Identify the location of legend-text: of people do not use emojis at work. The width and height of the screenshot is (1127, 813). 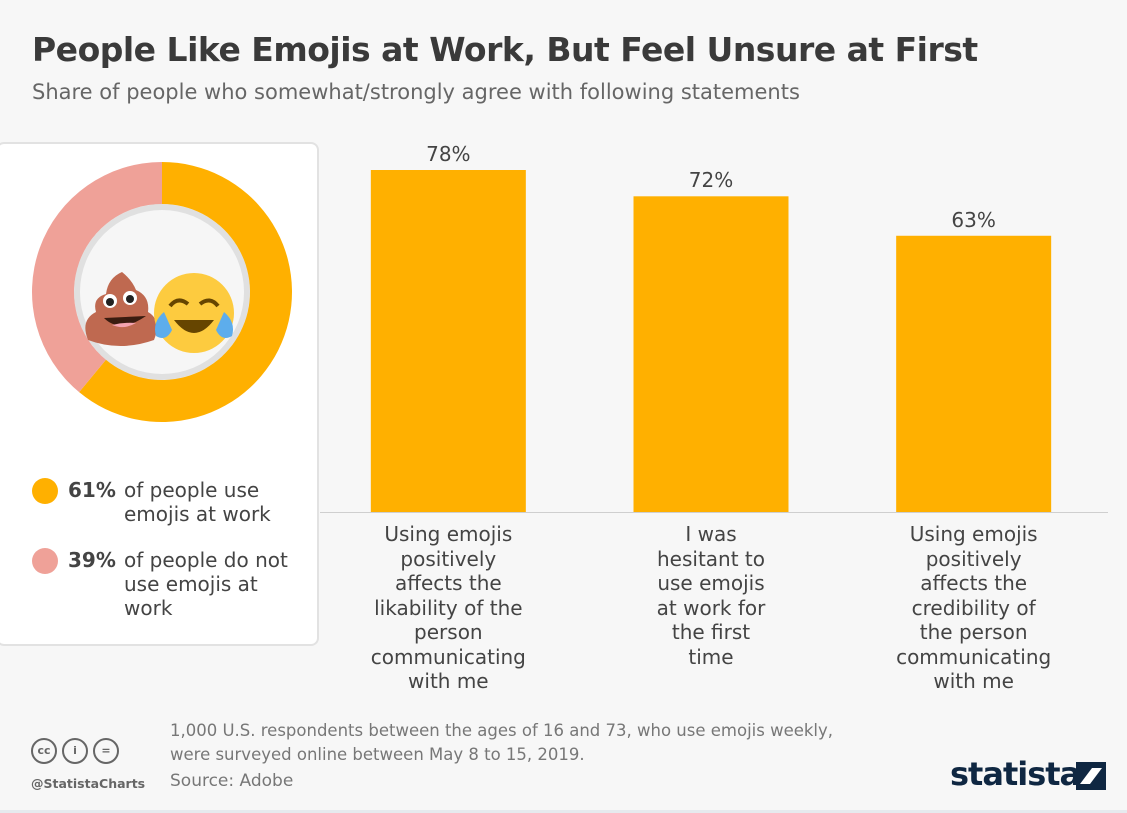
(206, 584).